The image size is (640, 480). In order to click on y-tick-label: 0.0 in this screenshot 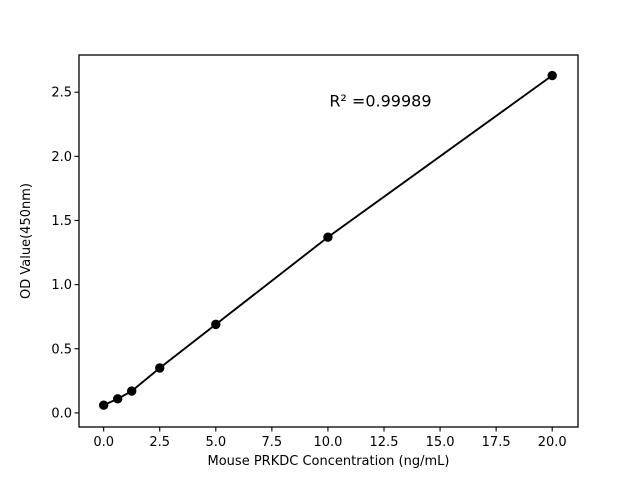, I will do `click(61, 413)`.